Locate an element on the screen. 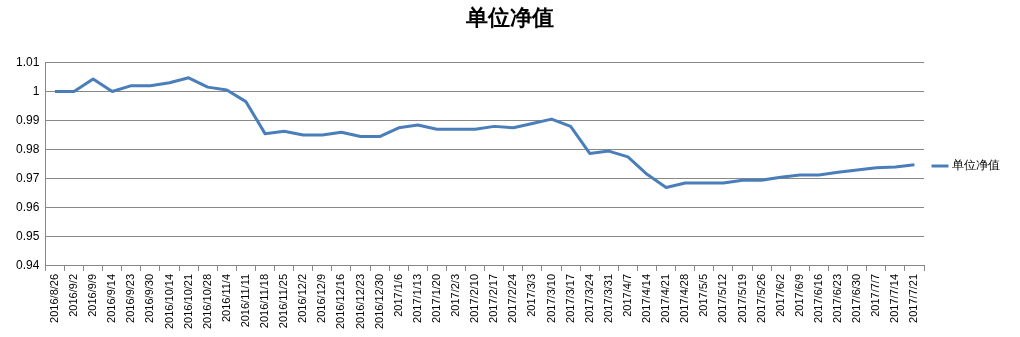  x-tick-label: 2016/12/9 is located at coordinates (321, 298).